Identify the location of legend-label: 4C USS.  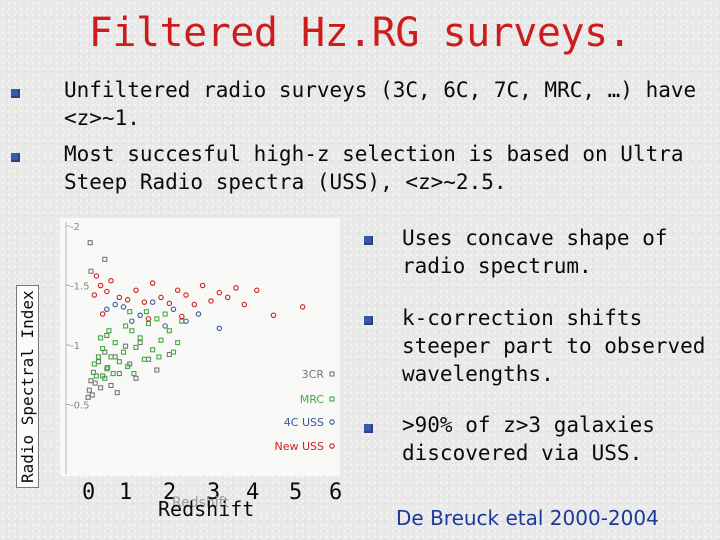
(304, 422).